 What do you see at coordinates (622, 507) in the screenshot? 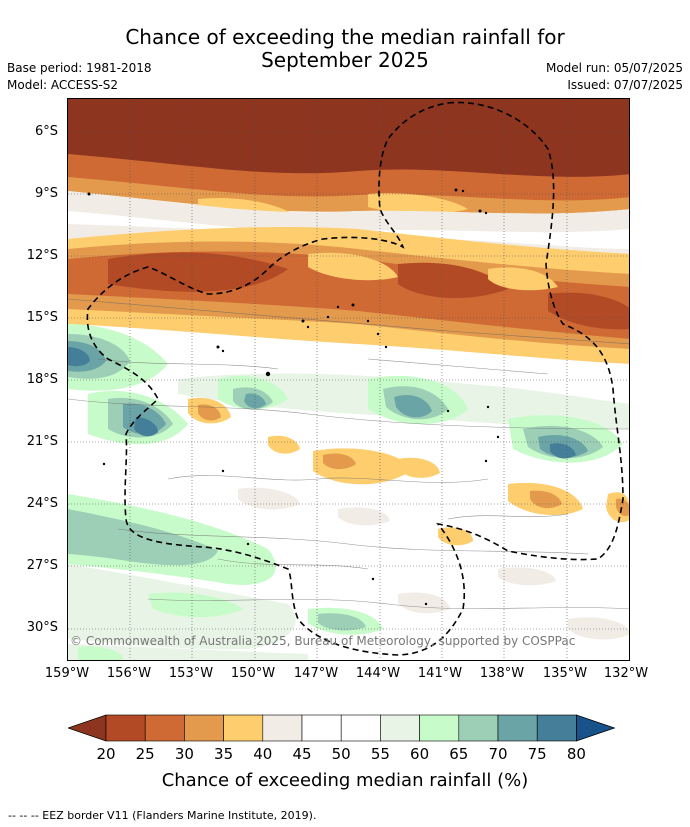
I see `orange-patch-se` at bounding box center [622, 507].